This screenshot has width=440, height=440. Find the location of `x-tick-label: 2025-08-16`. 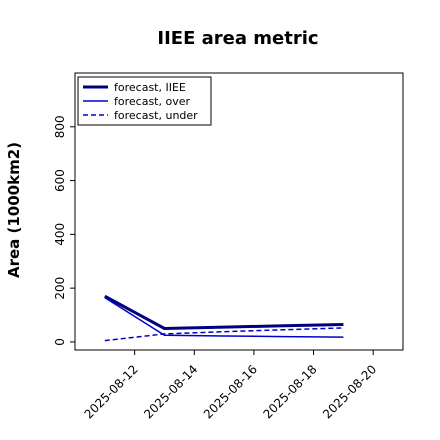

x-tick-label: 2025-08-16 is located at coordinates (230, 391).